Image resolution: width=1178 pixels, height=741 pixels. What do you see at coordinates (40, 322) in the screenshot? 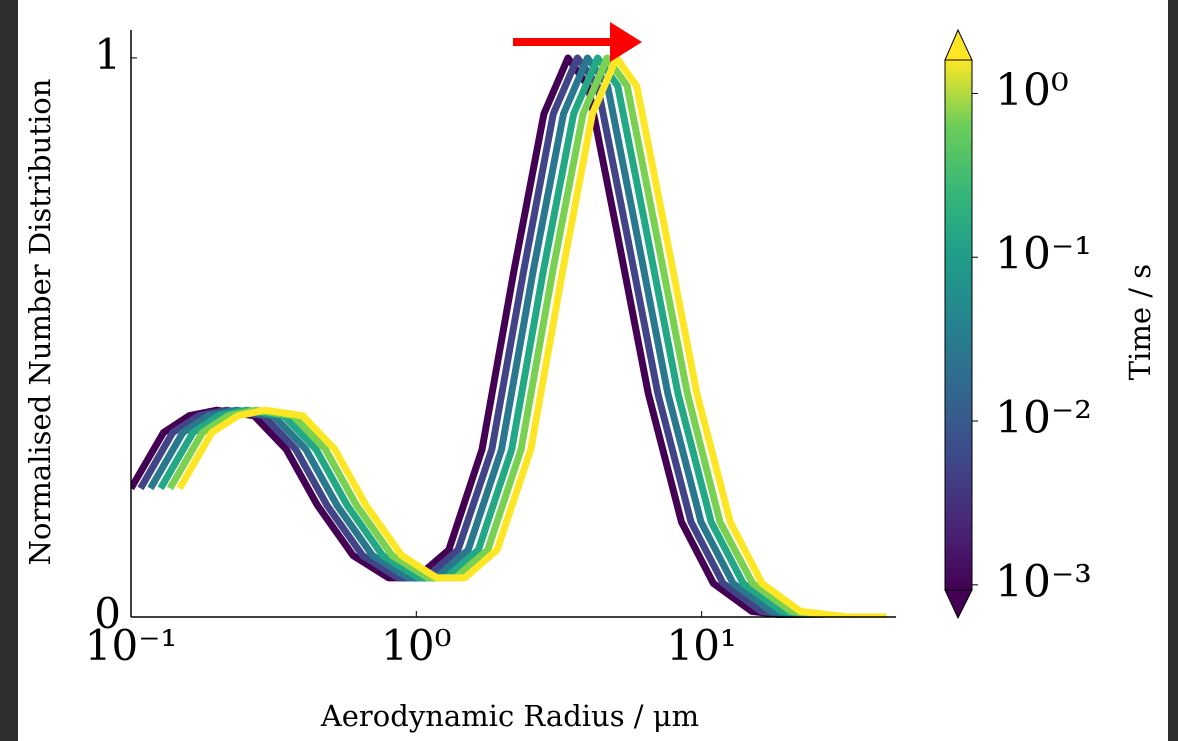
I see `y-axis-label: Normalised Number Distribution` at bounding box center [40, 322].